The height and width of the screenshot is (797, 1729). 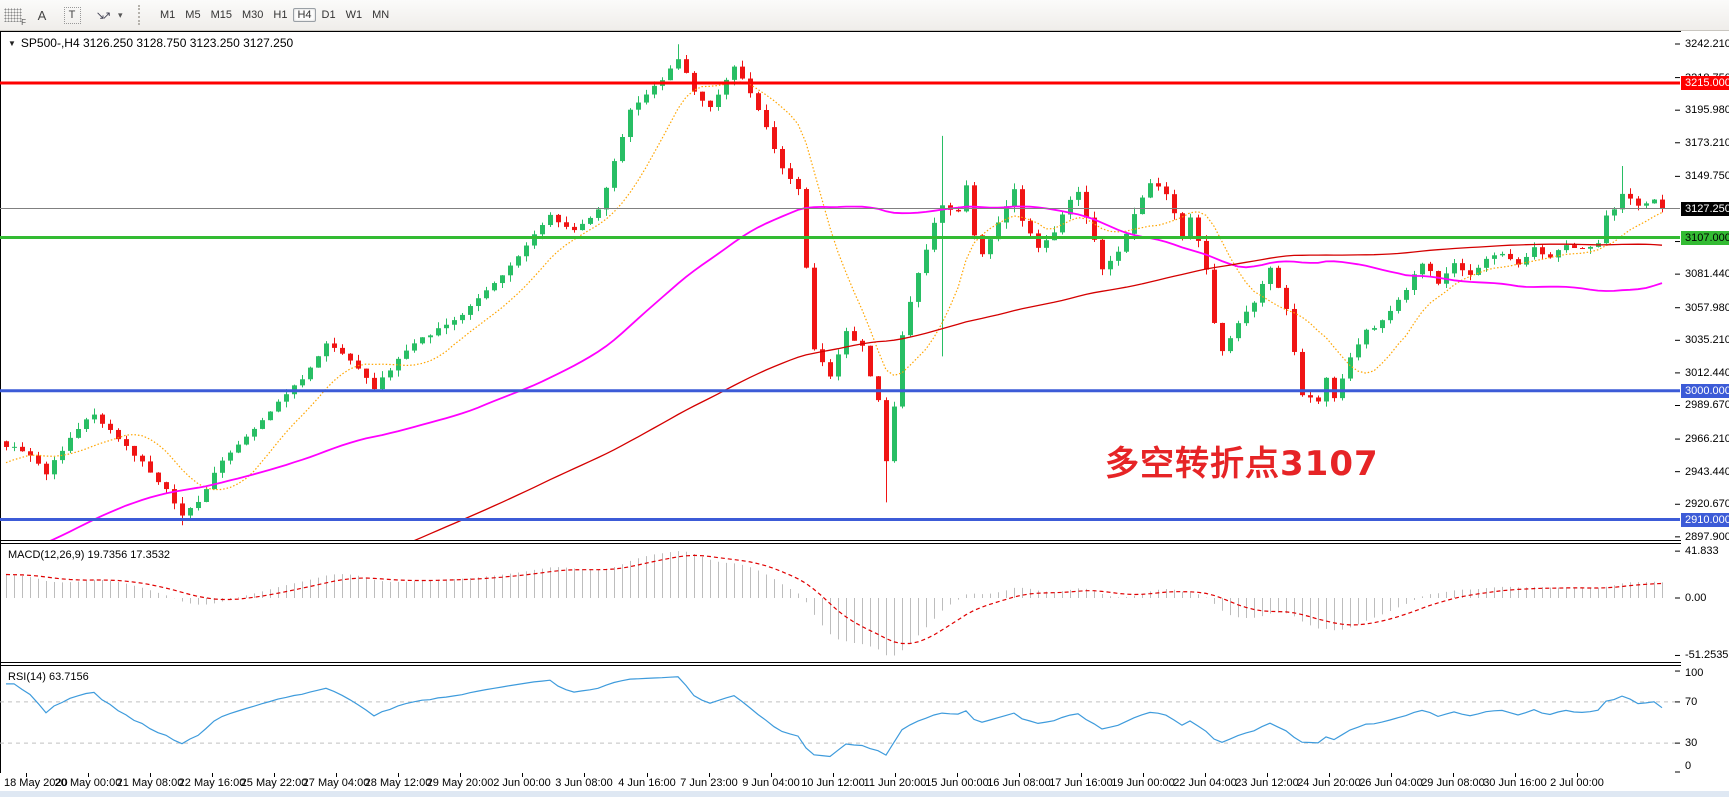 What do you see at coordinates (1081, 783) in the screenshot?
I see `time-axis-label: 17 Jun 16:00` at bounding box center [1081, 783].